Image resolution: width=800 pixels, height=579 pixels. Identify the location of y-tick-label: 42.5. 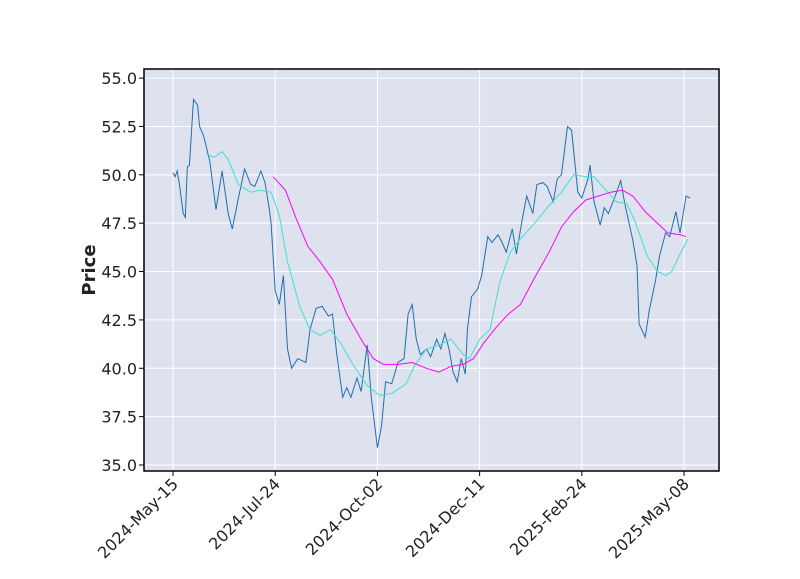
(119, 320).